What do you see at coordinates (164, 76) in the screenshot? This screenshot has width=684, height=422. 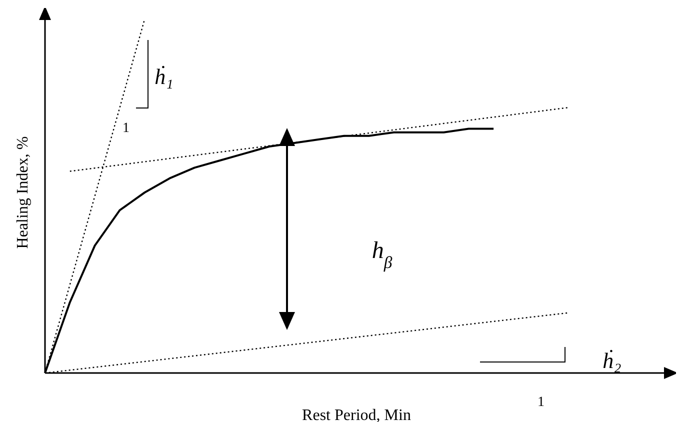 I see `annotation: ḣ₁` at bounding box center [164, 76].